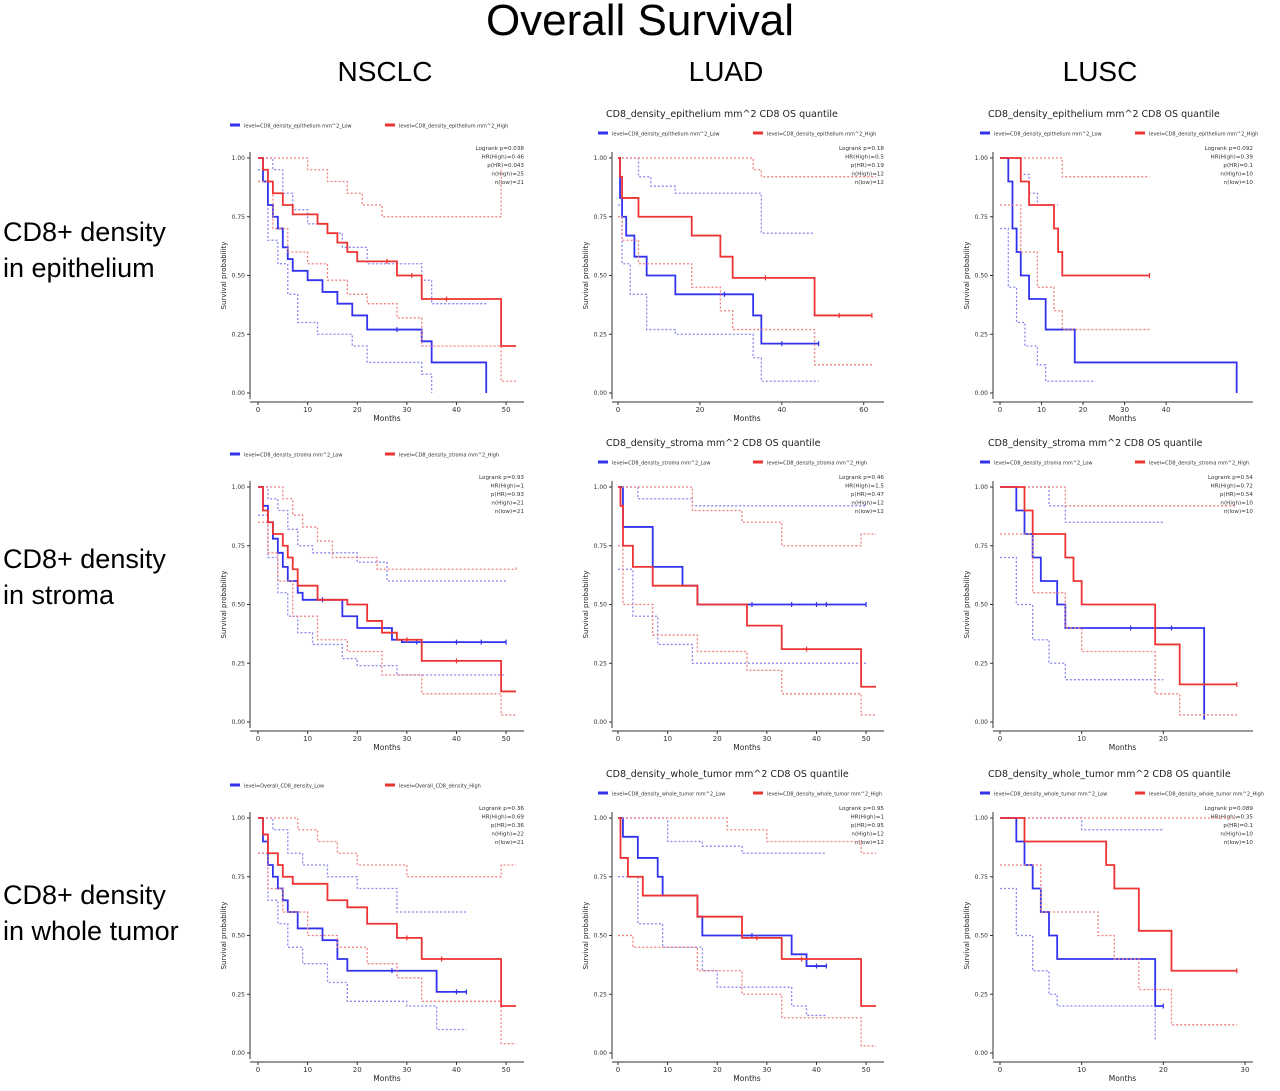  Describe the element at coordinates (372, 231) in the screenshot. I see `low-ci-upper-line` at that location.